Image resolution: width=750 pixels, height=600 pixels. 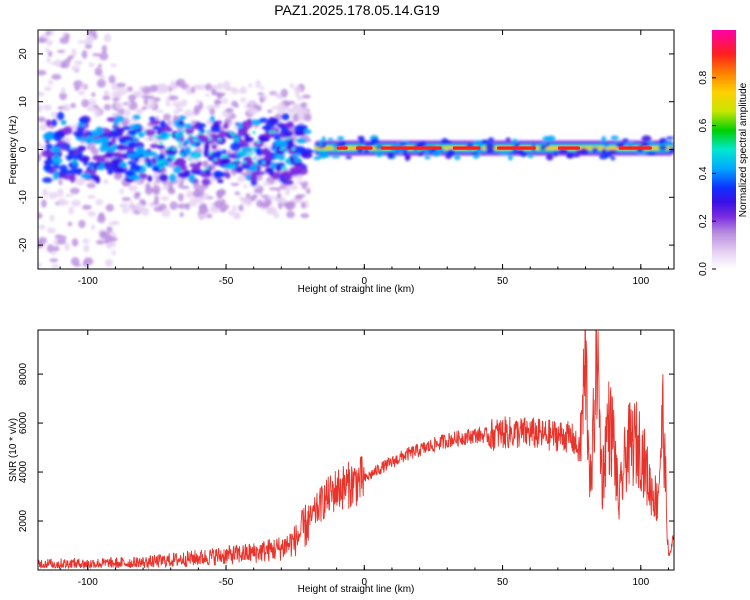 What do you see at coordinates (23, 374) in the screenshot?
I see `snr-y-tick-label: 8000` at bounding box center [23, 374].